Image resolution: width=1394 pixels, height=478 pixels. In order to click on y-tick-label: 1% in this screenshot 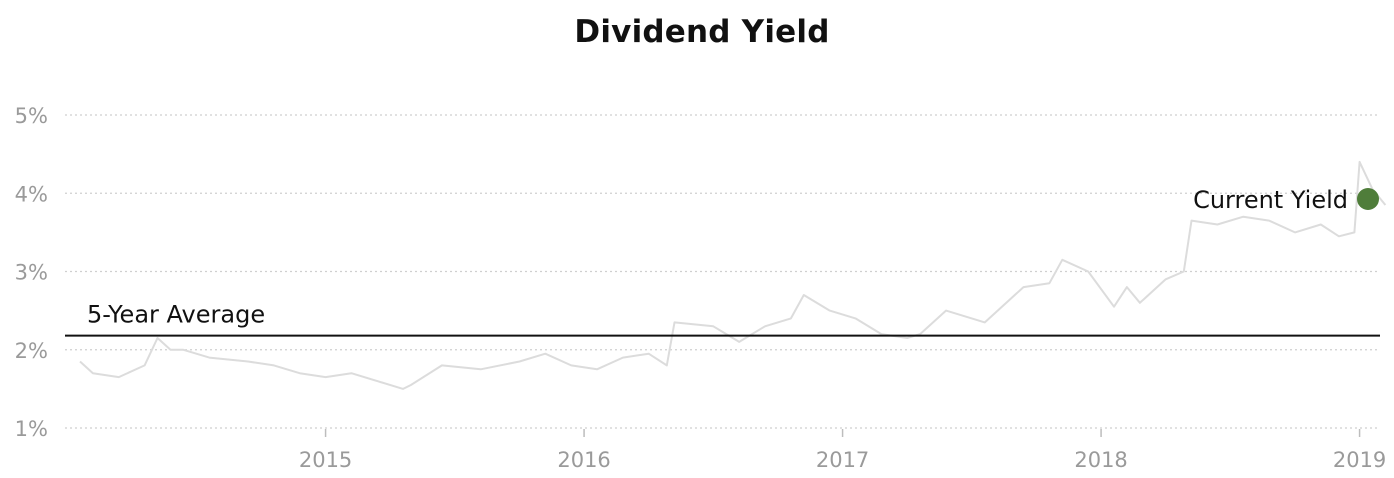, I will do `click(31, 429)`.